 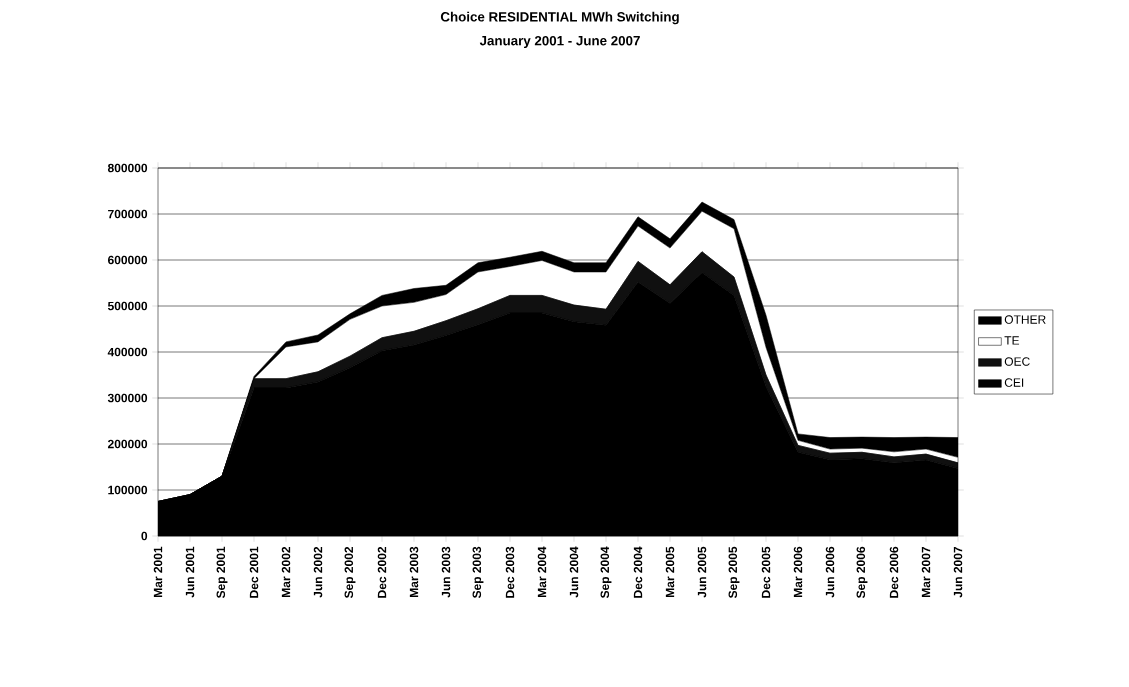 I want to click on x-tick-label: Sep 2003, so click(x=478, y=572).